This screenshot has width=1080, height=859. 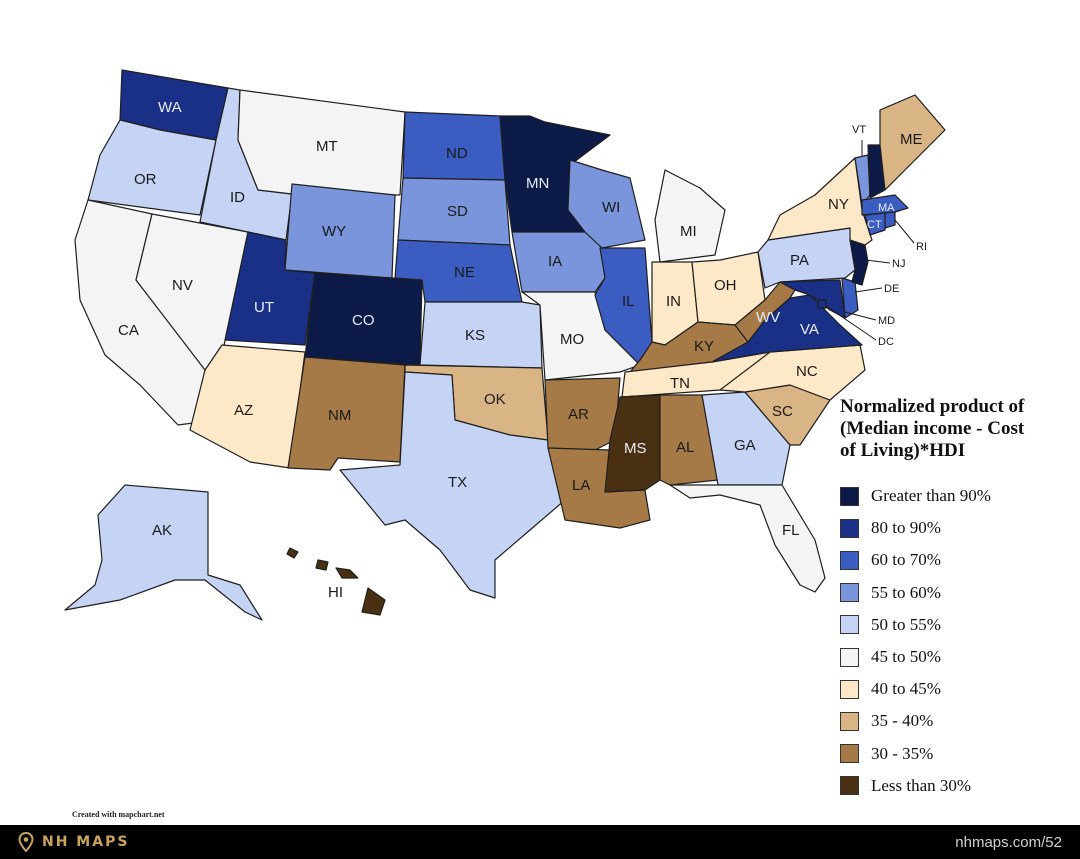 What do you see at coordinates (170, 107) in the screenshot?
I see `label-WA: WA` at bounding box center [170, 107].